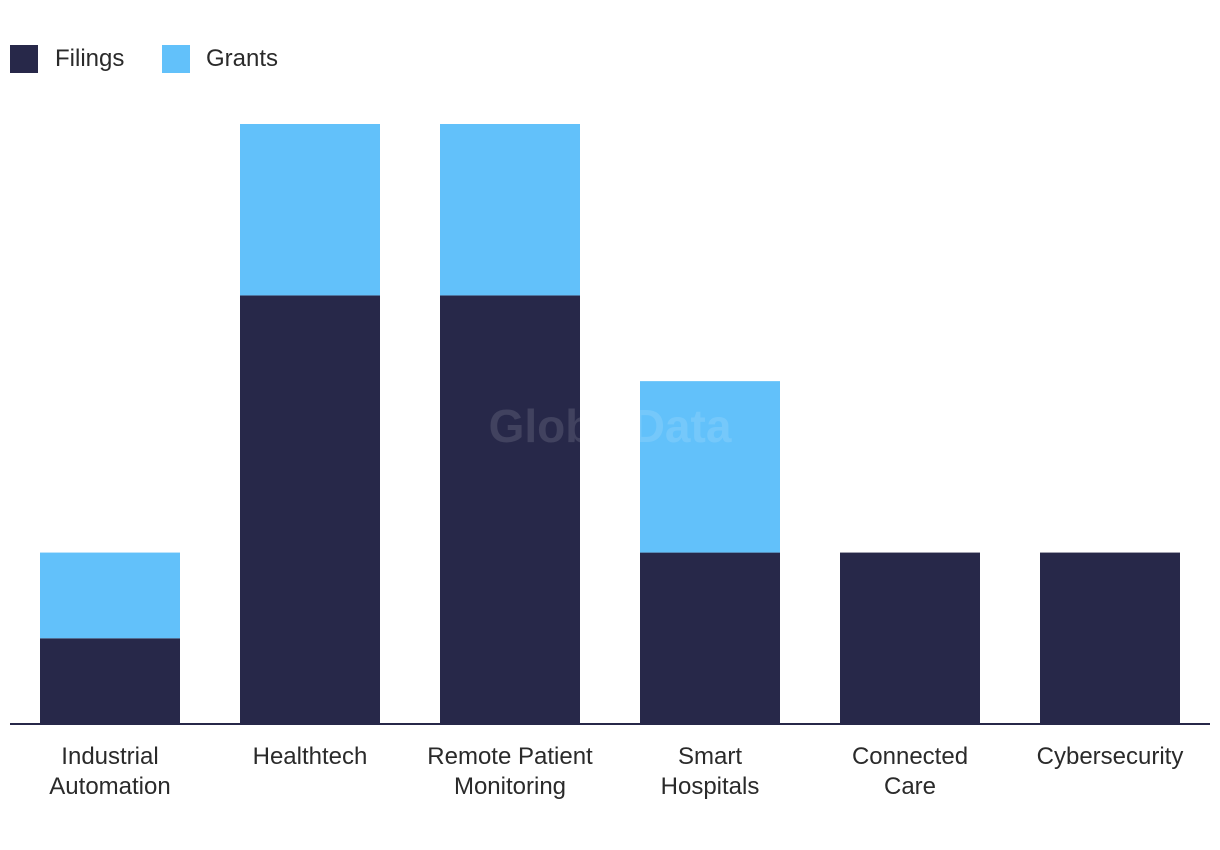  Describe the element at coordinates (910, 786) in the screenshot. I see `category-label-connected-care-line-2: Care` at that location.